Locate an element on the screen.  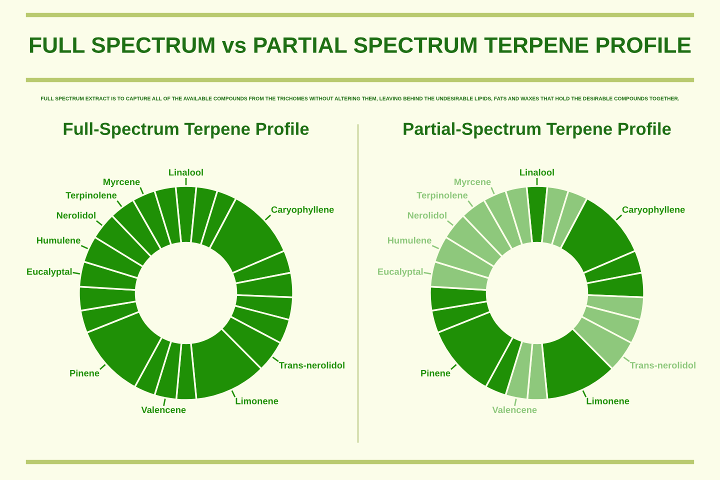
text: FULL SPECTRUM vs PARTIAL SPECTRUM TERPENE PROFILE is located at coordinates (360, 45).